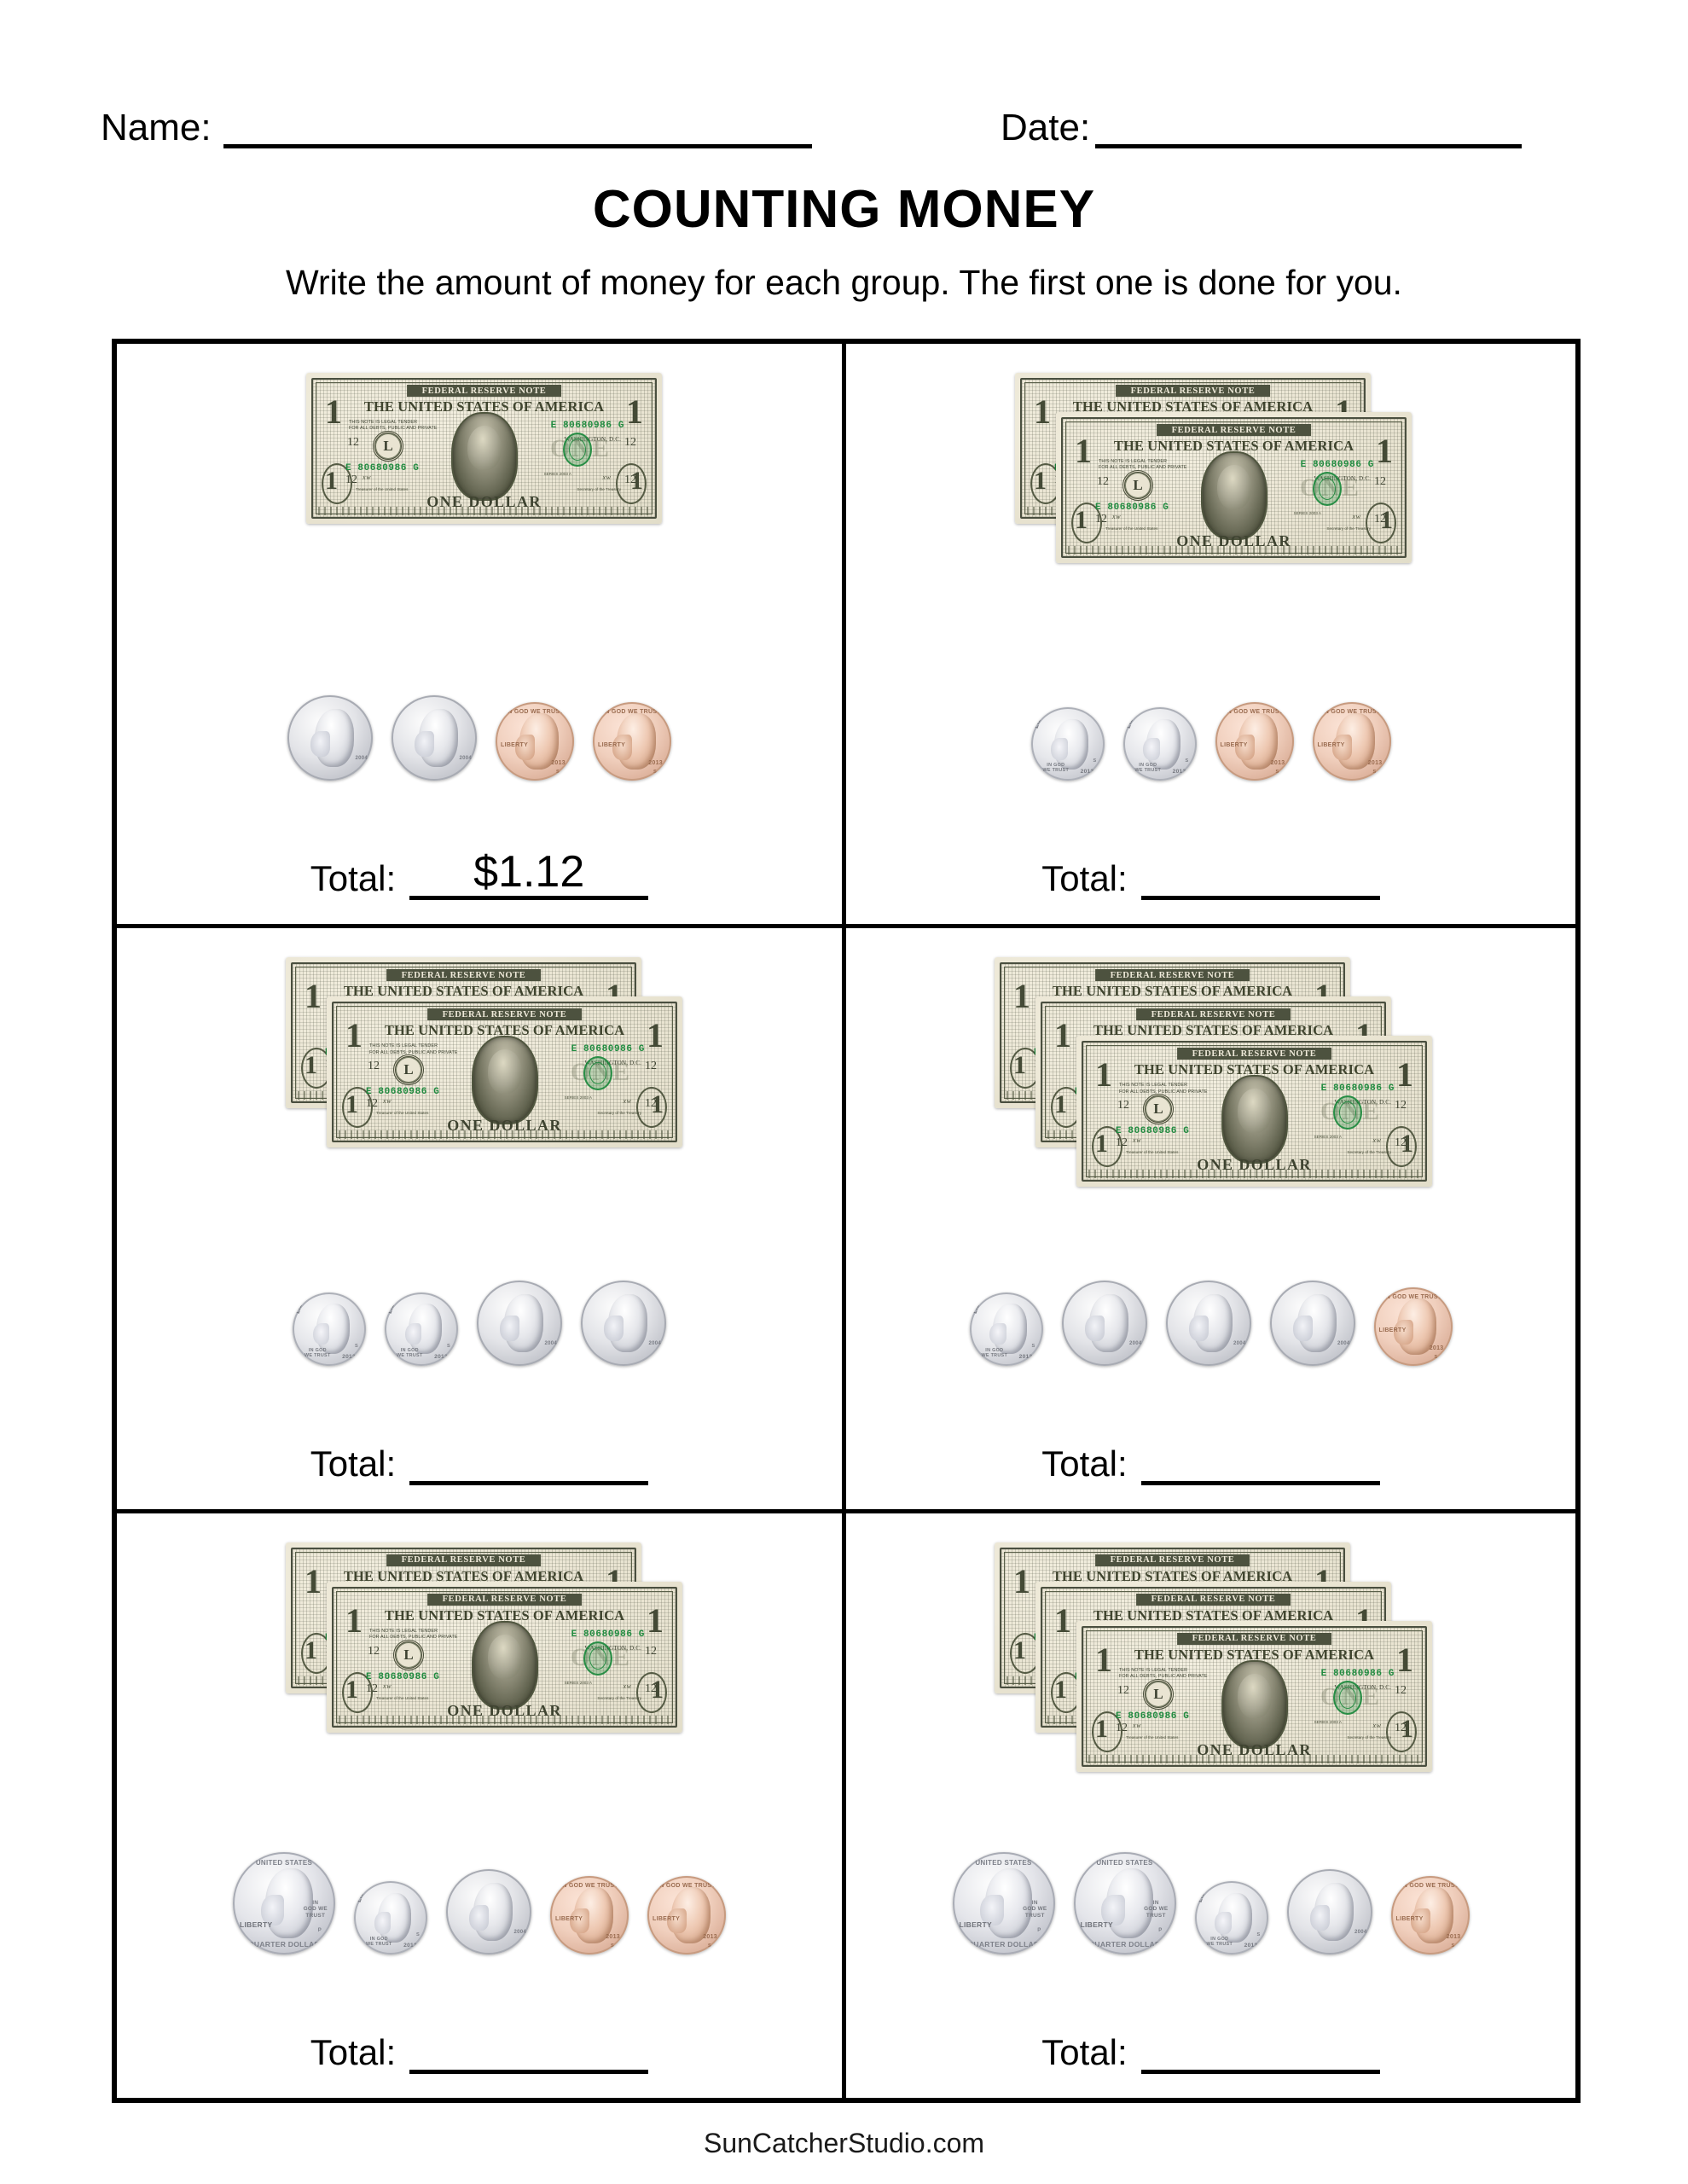  What do you see at coordinates (1363, 1103) in the screenshot?
I see `bill-washington-dc-text: WASHINGTON, D.C.` at bounding box center [1363, 1103].